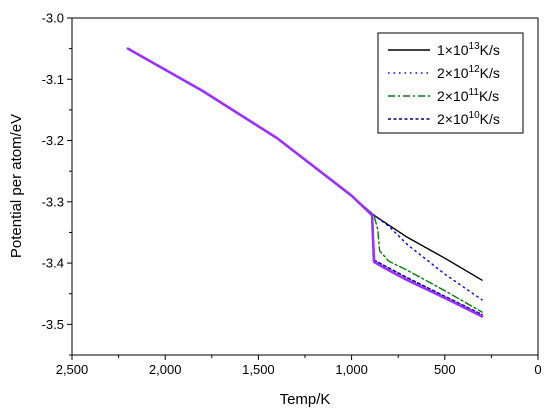  I want to click on y-tick-label: -3.4, so click(53, 263).